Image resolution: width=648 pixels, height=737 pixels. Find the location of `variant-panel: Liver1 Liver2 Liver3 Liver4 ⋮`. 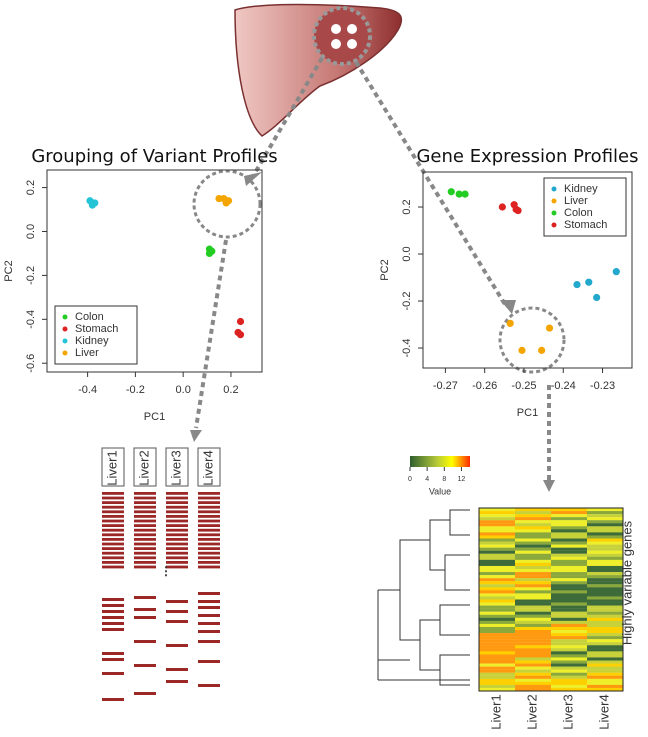

variant-panel: Liver1 Liver2 Liver3 Liver4 ⋮ is located at coordinates (161, 574).